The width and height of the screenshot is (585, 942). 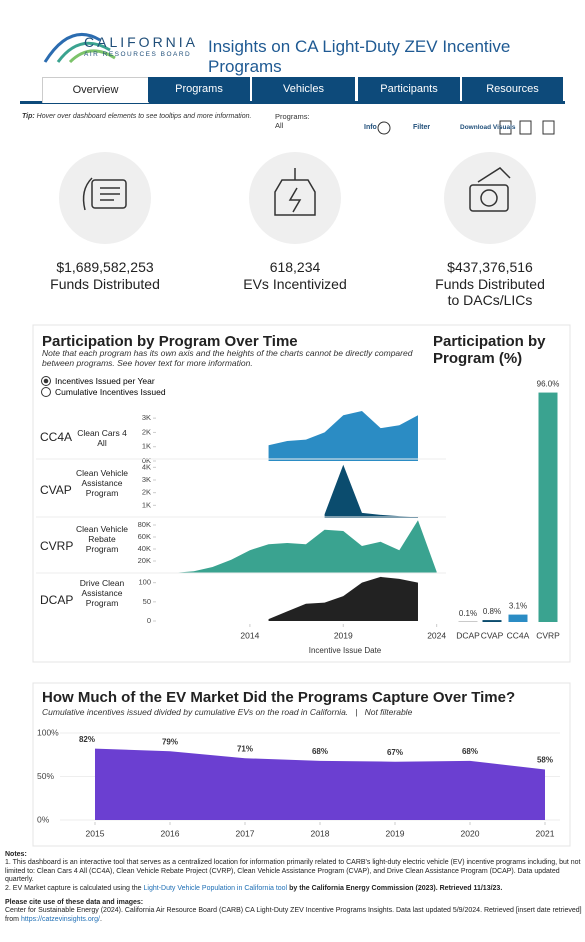 What do you see at coordinates (170, 341) in the screenshot?
I see `chart-title: Participation by Program Over Time` at bounding box center [170, 341].